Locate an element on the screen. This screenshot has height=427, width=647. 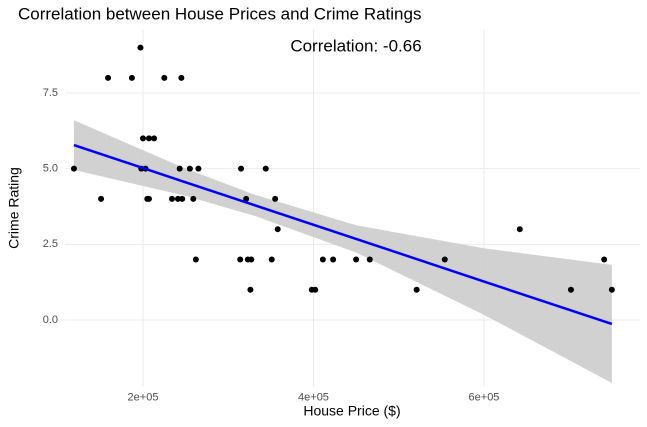
y-tick-label: 5.0 is located at coordinates (50, 169).